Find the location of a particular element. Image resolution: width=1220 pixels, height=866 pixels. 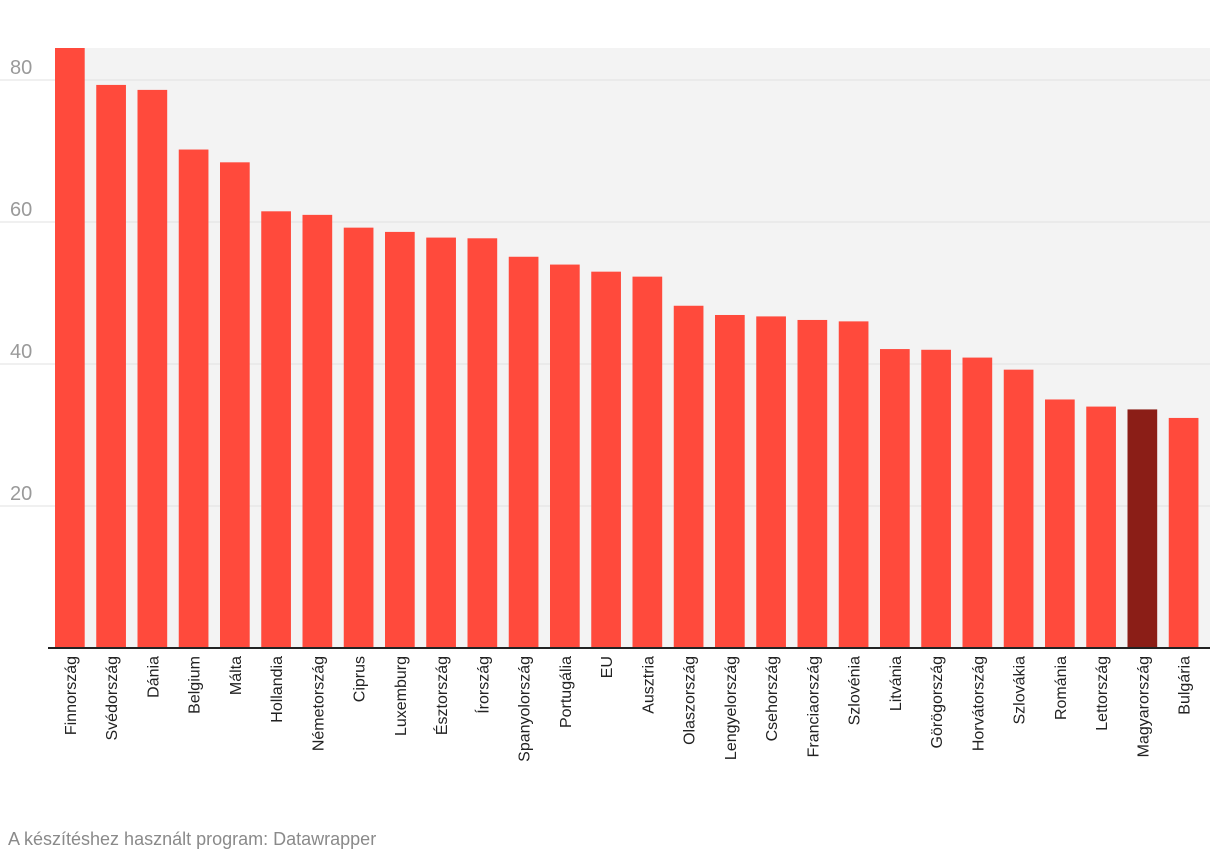

category-label: Luxemburg is located at coordinates (401, 696).